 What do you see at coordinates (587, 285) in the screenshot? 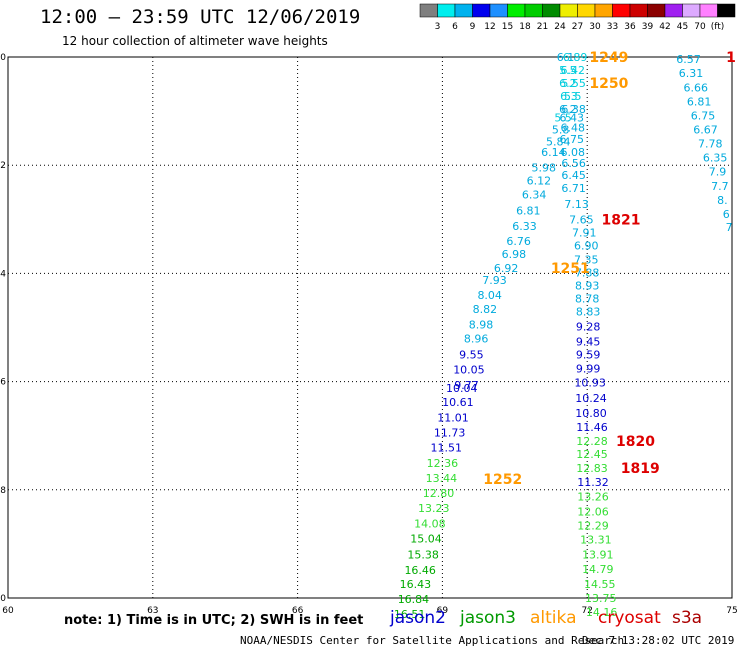
I see `wave-height-label: 8.93` at bounding box center [587, 285].